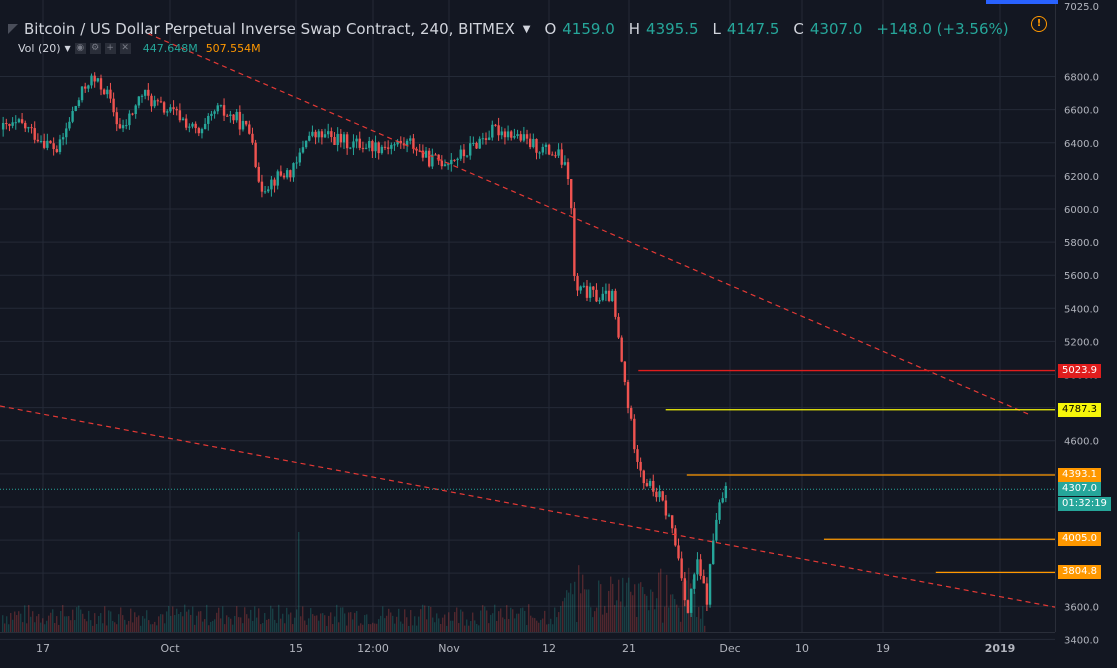 This screenshot has height=668, width=1117. Describe the element at coordinates (125, 48) in the screenshot. I see `close-icon: ✕` at that location.